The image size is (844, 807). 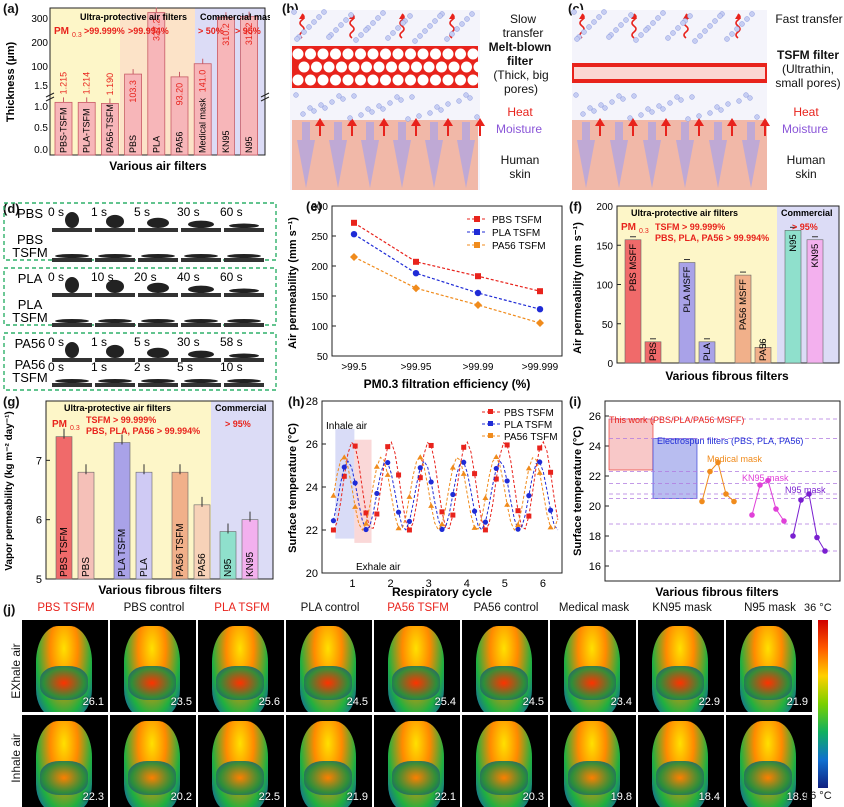 I want to click on filter-name: Melt-blown filter, so click(x=520, y=54).